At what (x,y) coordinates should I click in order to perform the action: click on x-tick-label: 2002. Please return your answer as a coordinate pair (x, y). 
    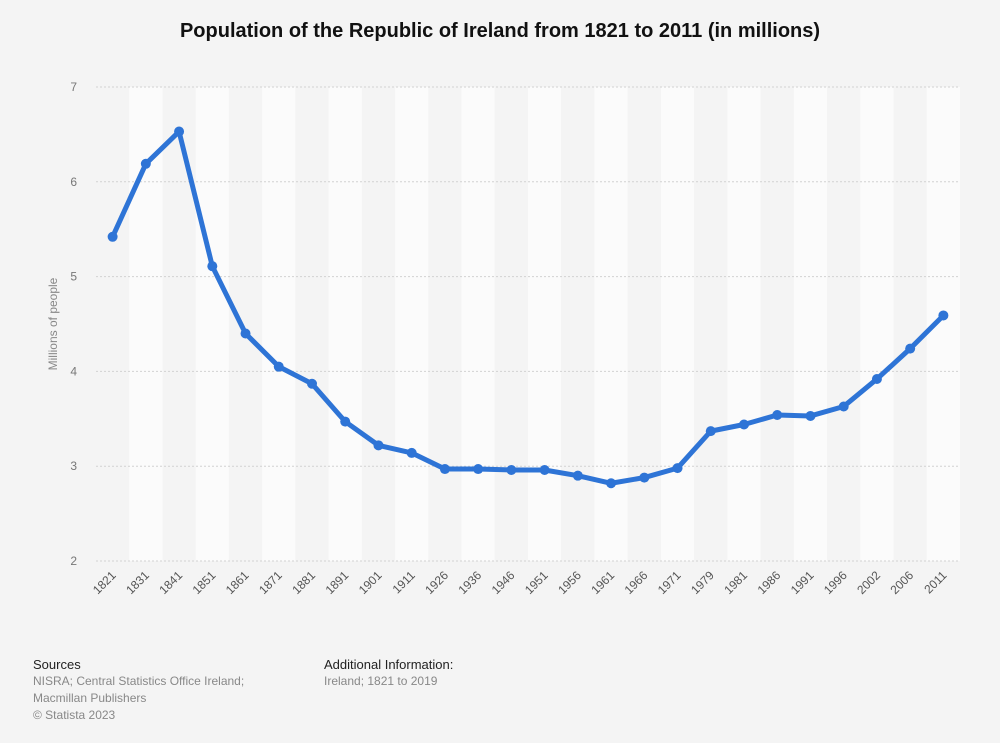
    Looking at the image, I should click on (868, 582).